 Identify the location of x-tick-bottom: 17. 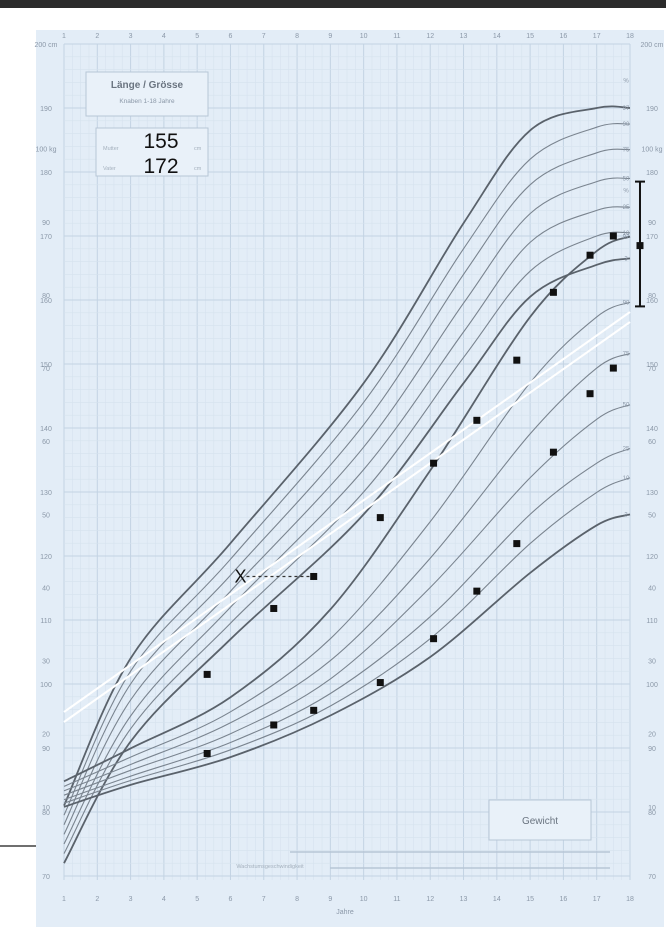
(597, 899).